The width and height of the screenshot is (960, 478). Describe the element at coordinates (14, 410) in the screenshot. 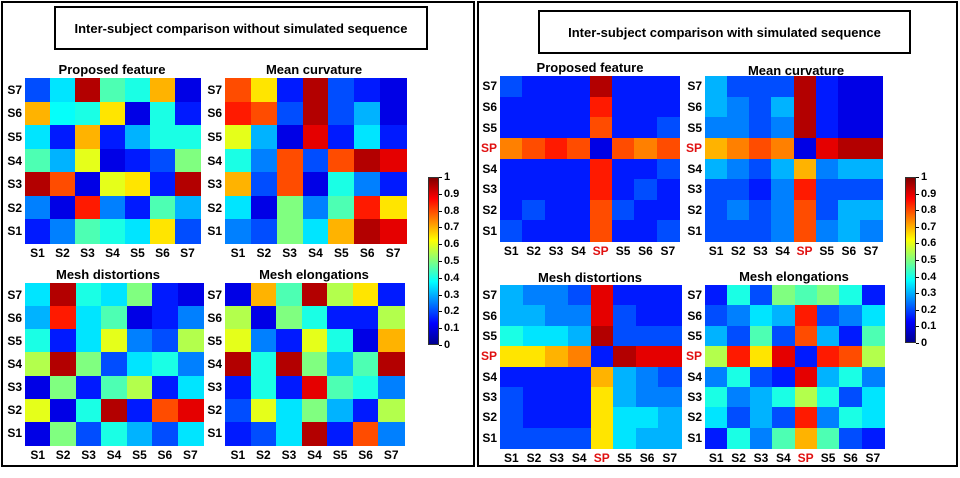

I see `row-label: S2` at that location.